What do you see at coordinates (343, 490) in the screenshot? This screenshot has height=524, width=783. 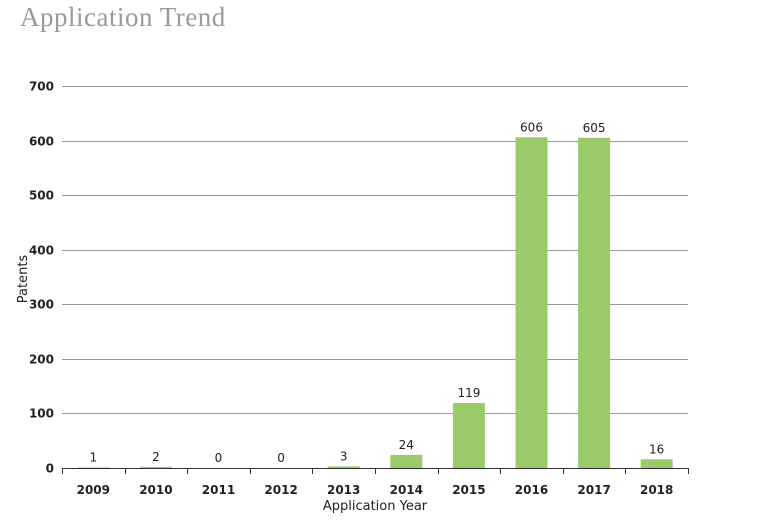 I see `x-tick-label: 2013` at bounding box center [343, 490].